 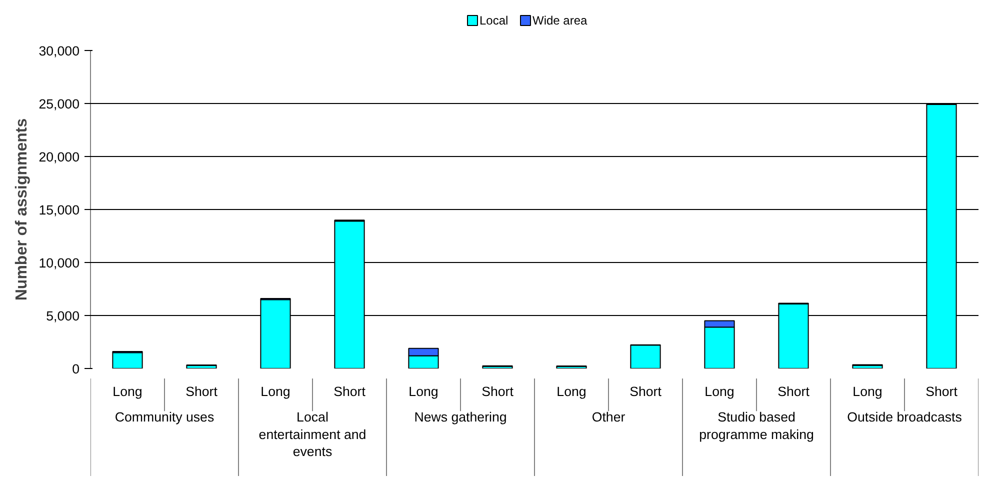 I want to click on y-tick-label: 5,000, so click(x=63, y=316).